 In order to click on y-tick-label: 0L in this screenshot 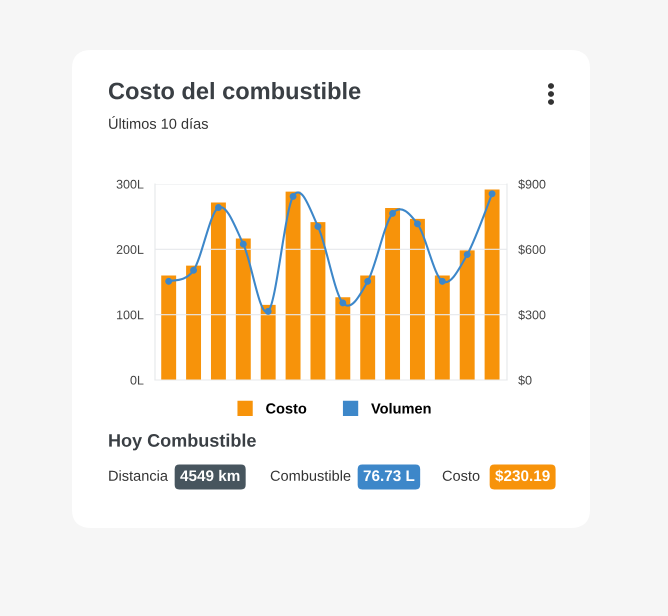, I will do `click(137, 380)`.